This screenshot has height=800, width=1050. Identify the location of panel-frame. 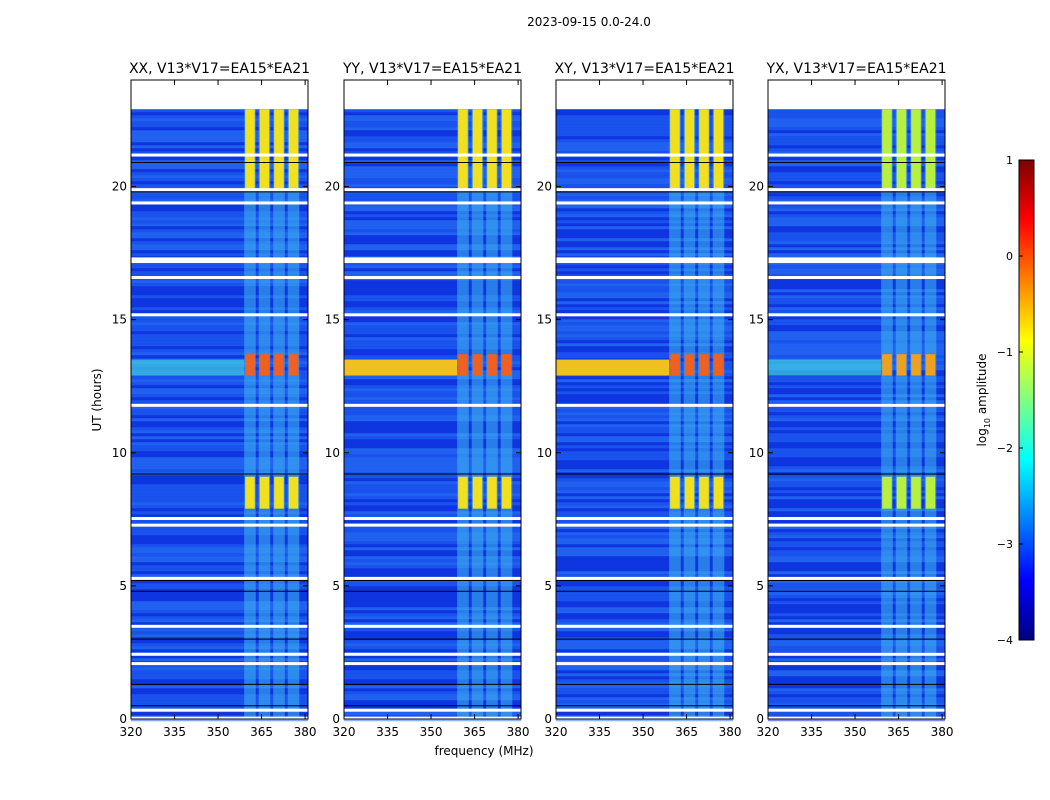
(432, 399).